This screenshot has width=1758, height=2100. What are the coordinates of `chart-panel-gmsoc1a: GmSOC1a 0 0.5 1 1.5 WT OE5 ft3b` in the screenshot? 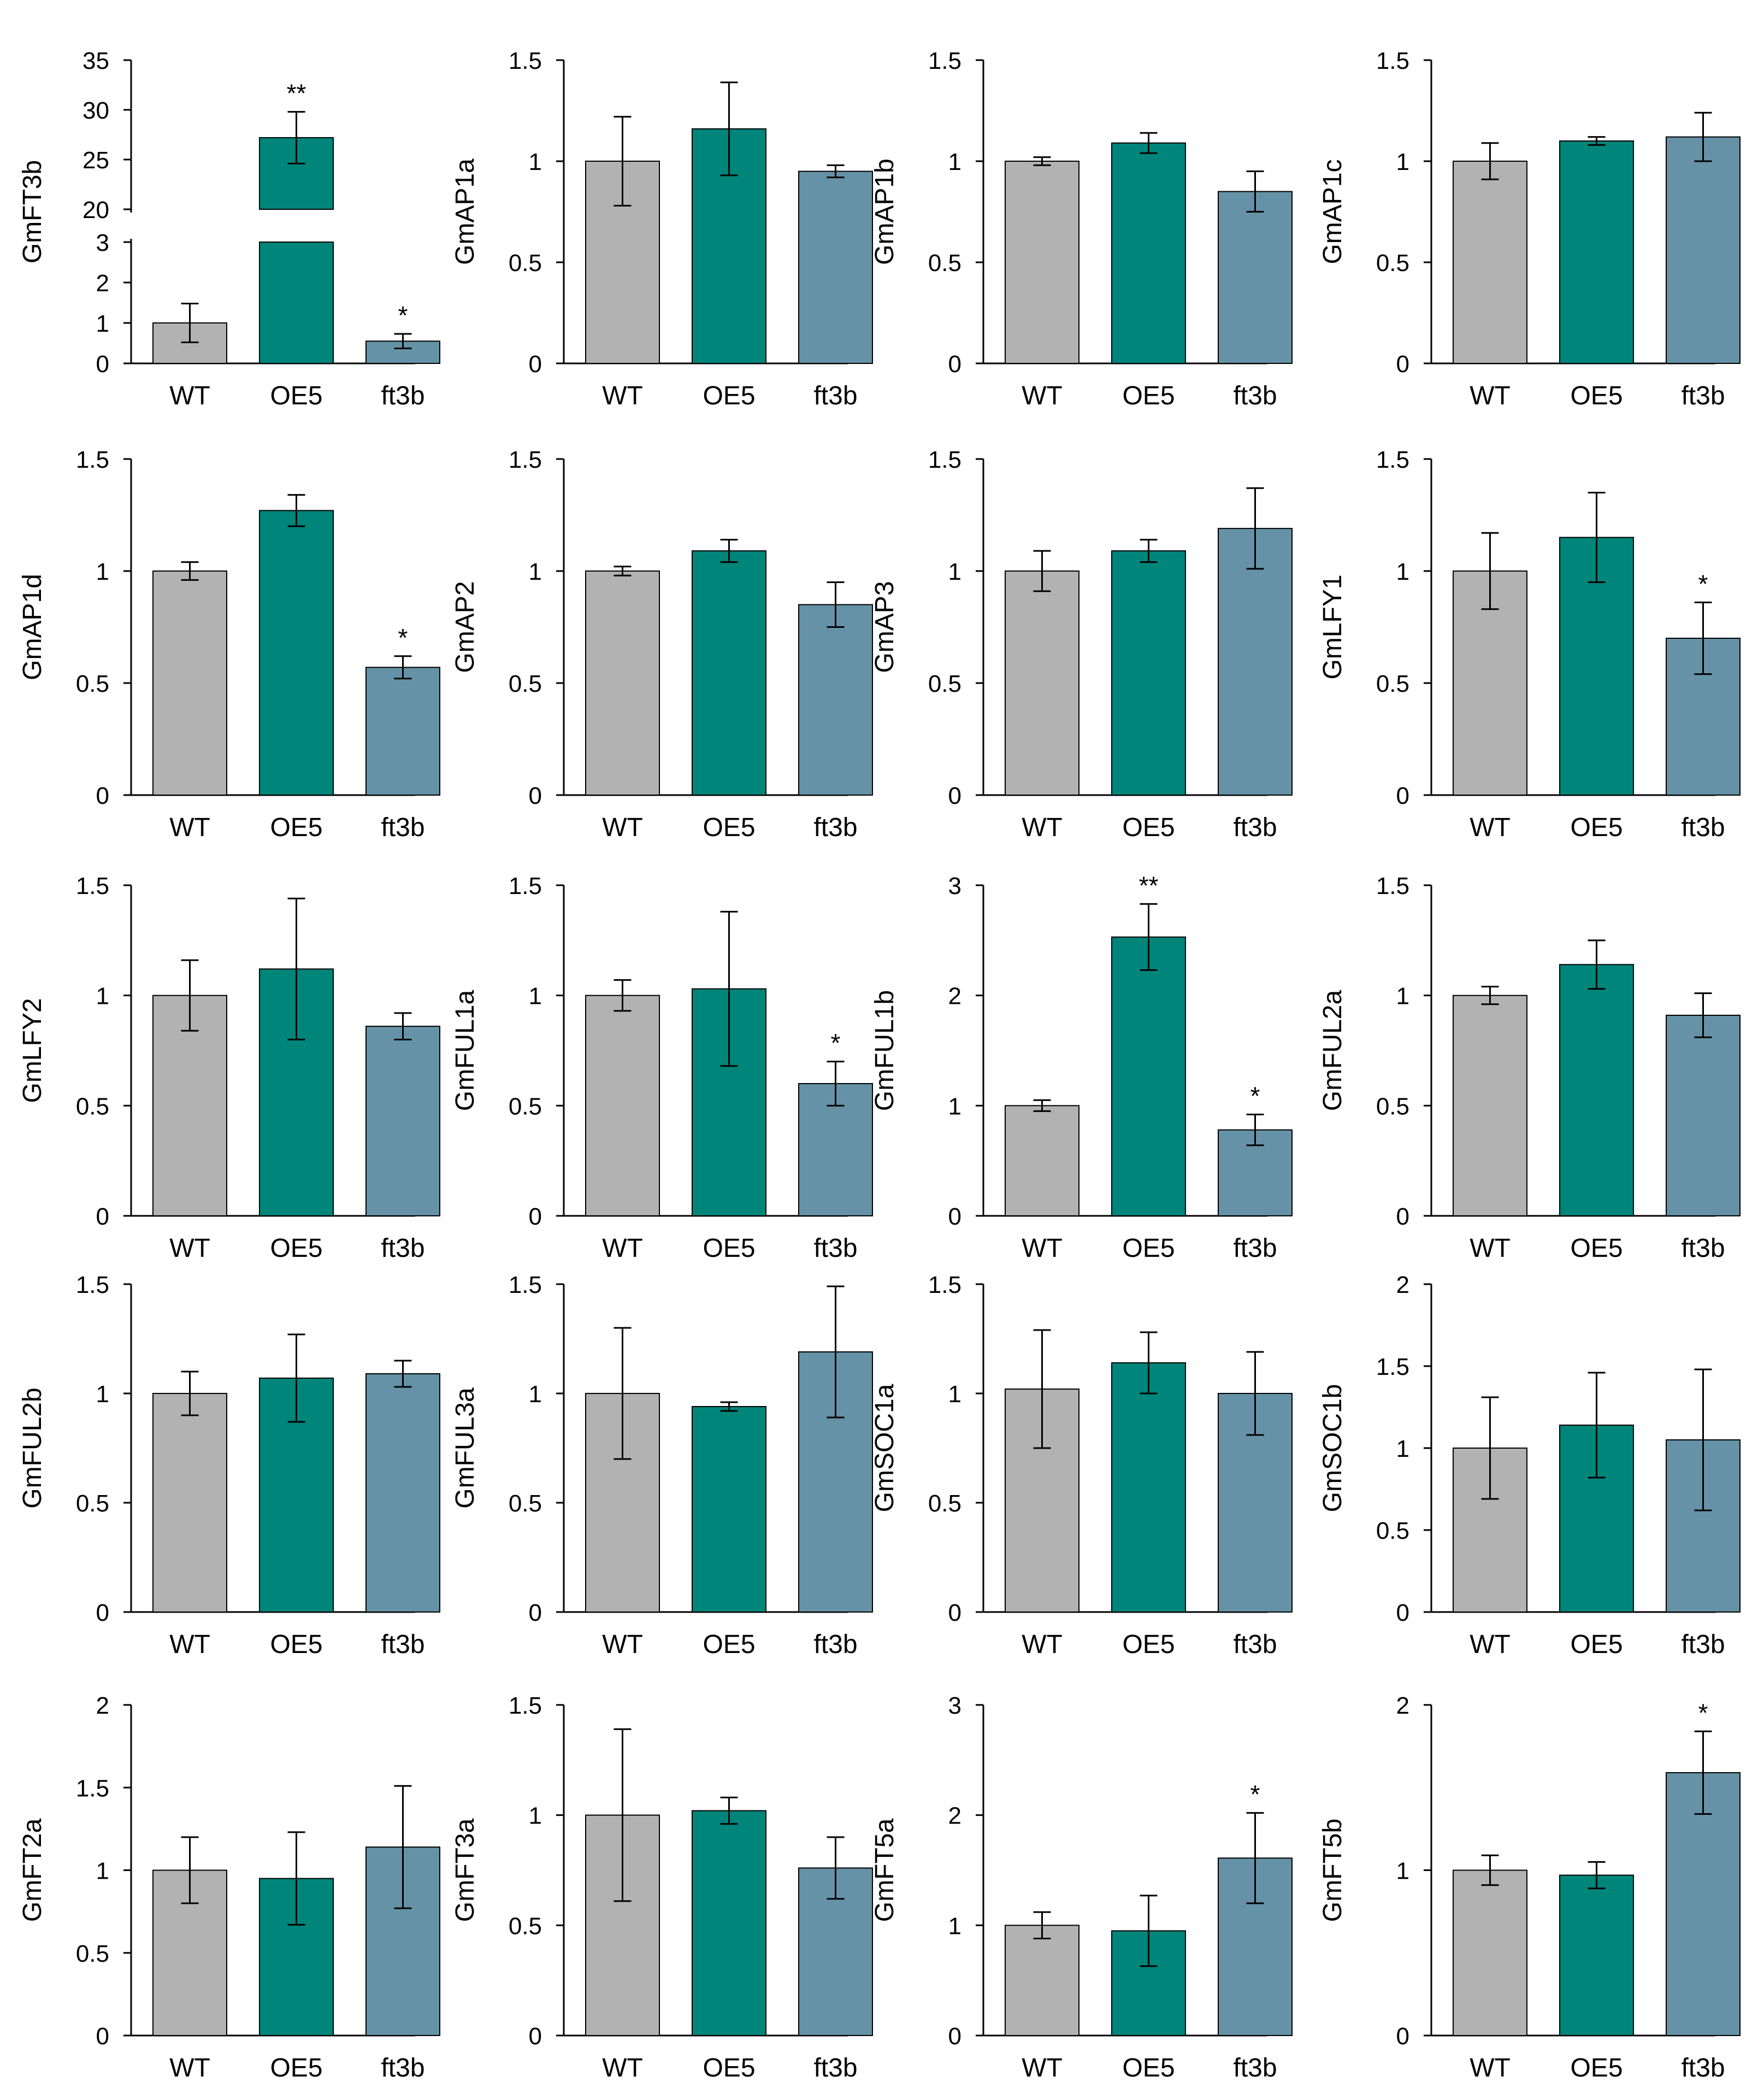 It's located at (1081, 1466).